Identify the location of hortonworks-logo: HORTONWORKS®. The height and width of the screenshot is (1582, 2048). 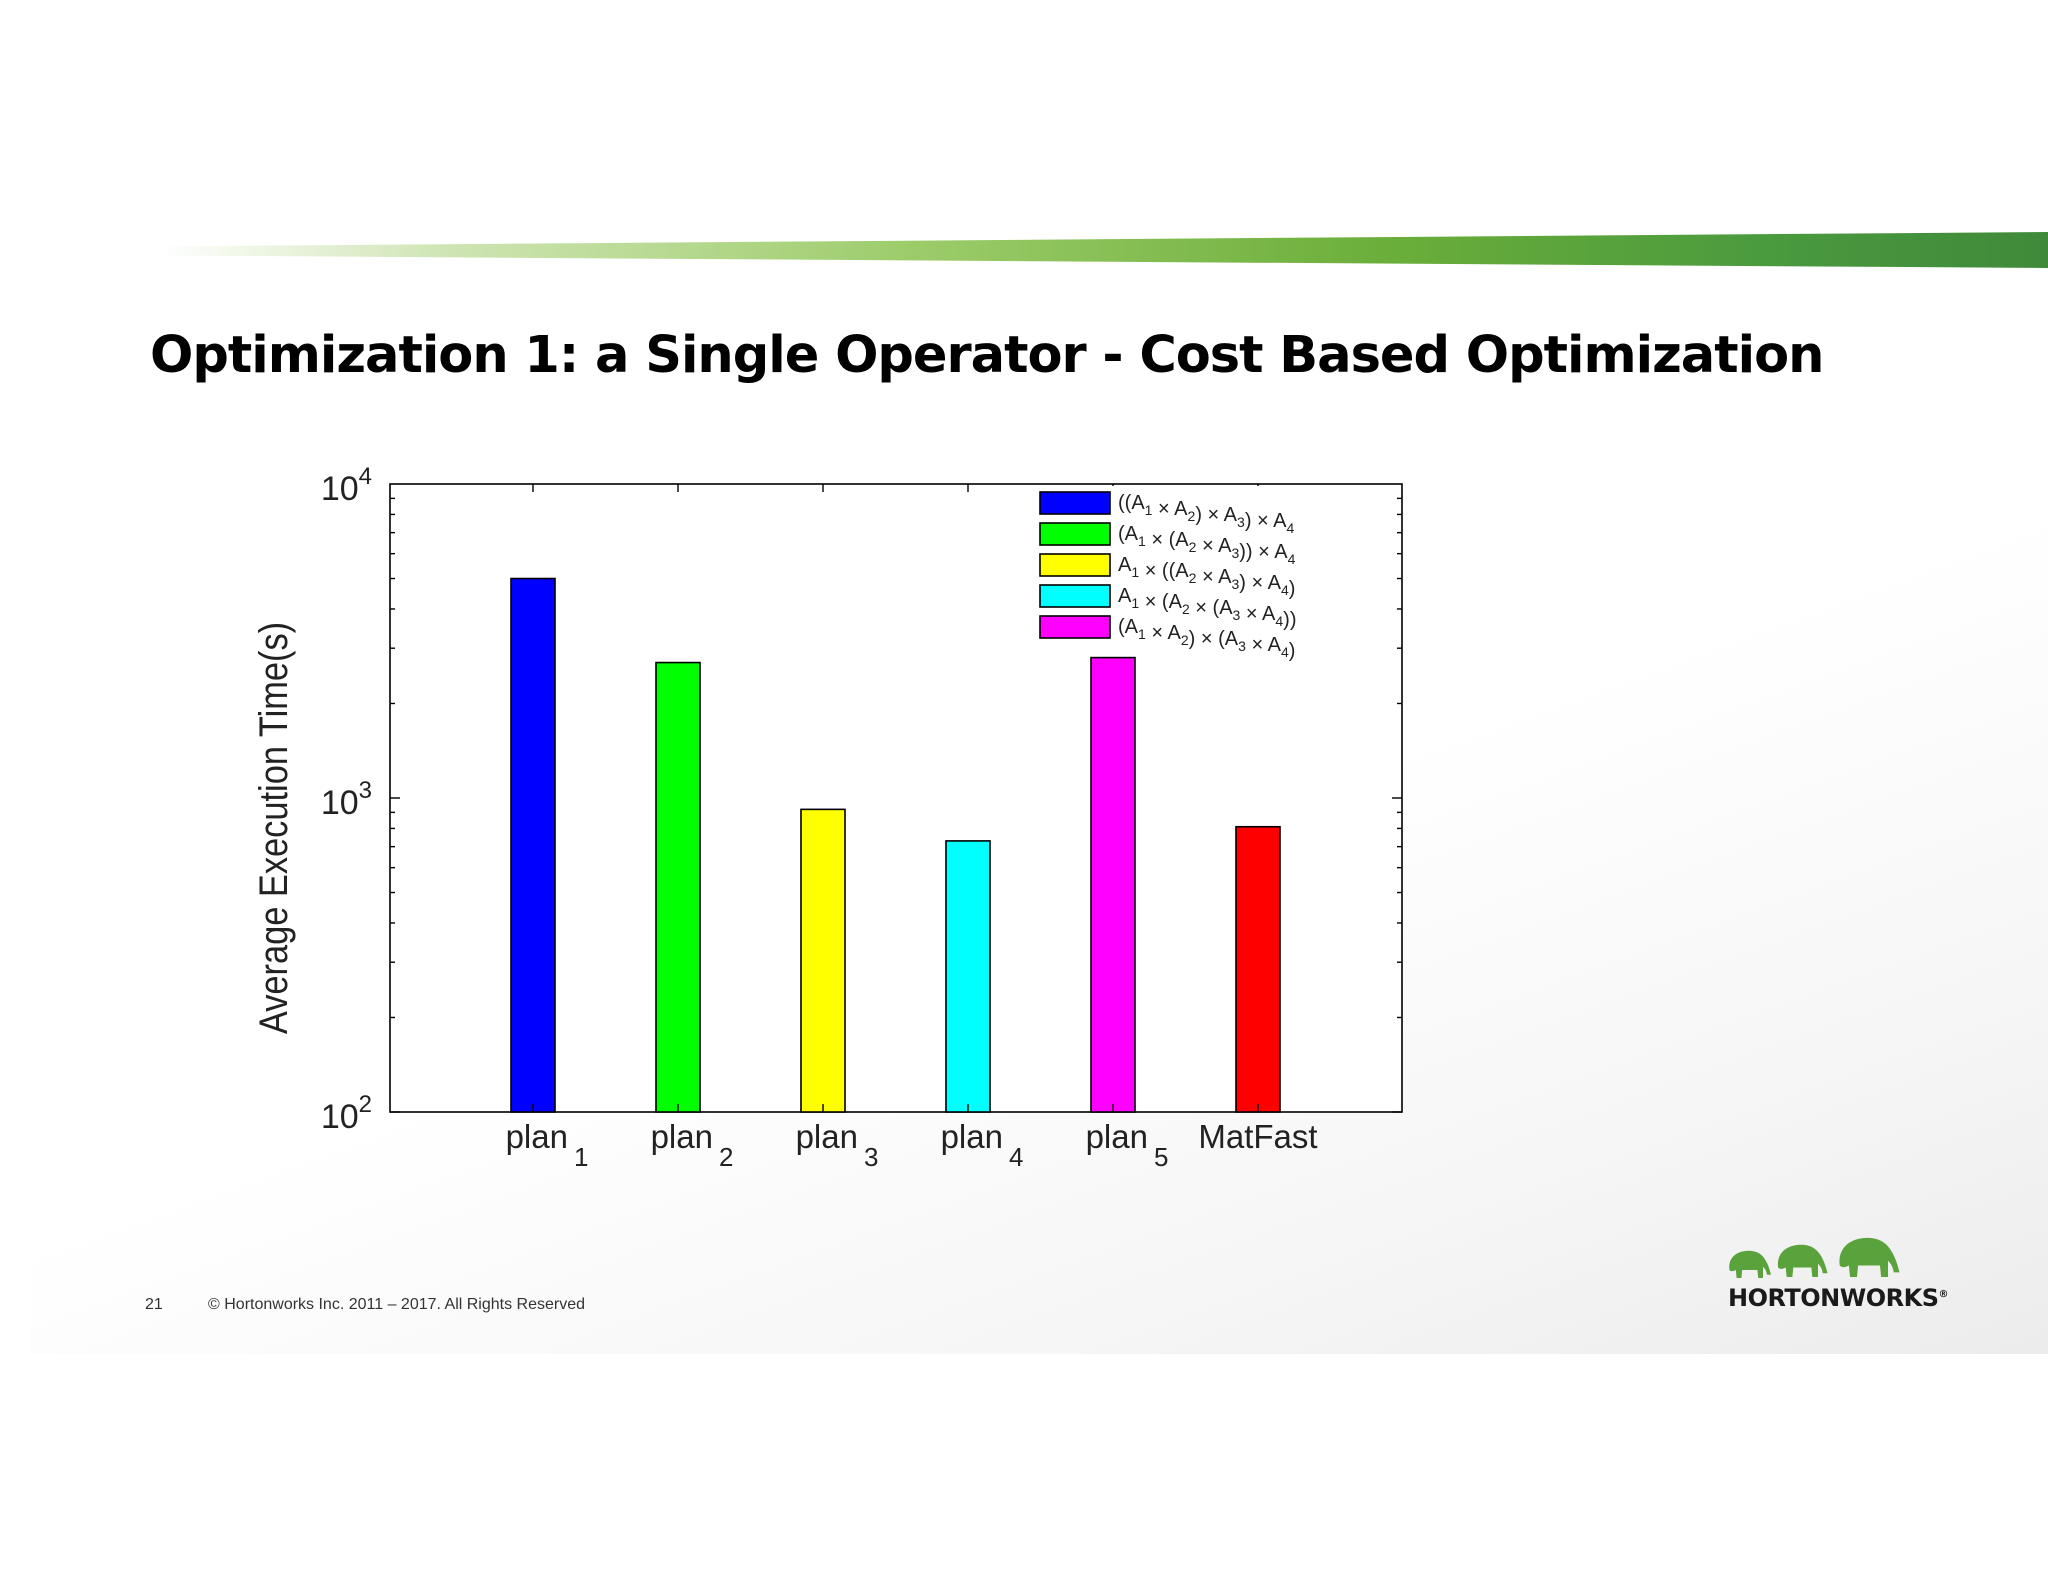
(1838, 1270).